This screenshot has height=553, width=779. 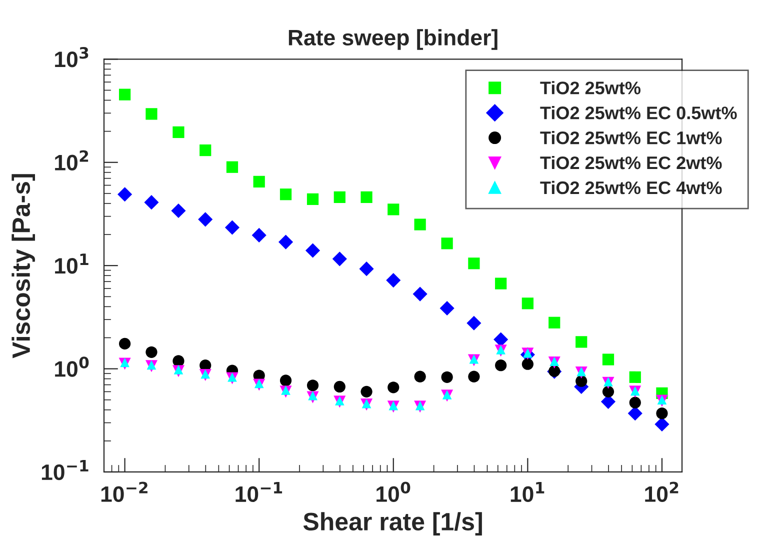 I want to click on x-tick-label: 10$^{−2}$, so click(x=124, y=492).